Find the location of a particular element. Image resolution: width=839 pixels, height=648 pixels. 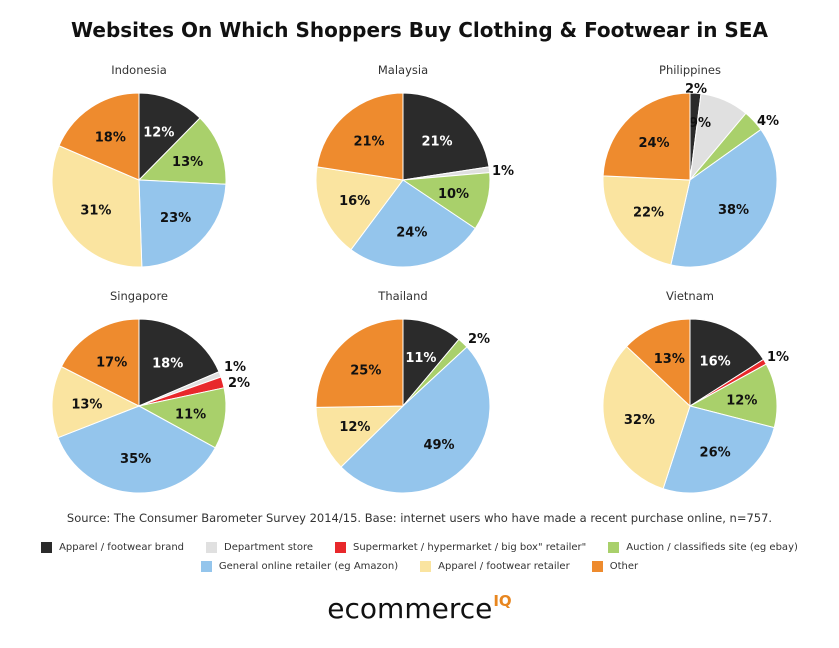

legend-item: Apparel / footwear retailer is located at coordinates (495, 566).